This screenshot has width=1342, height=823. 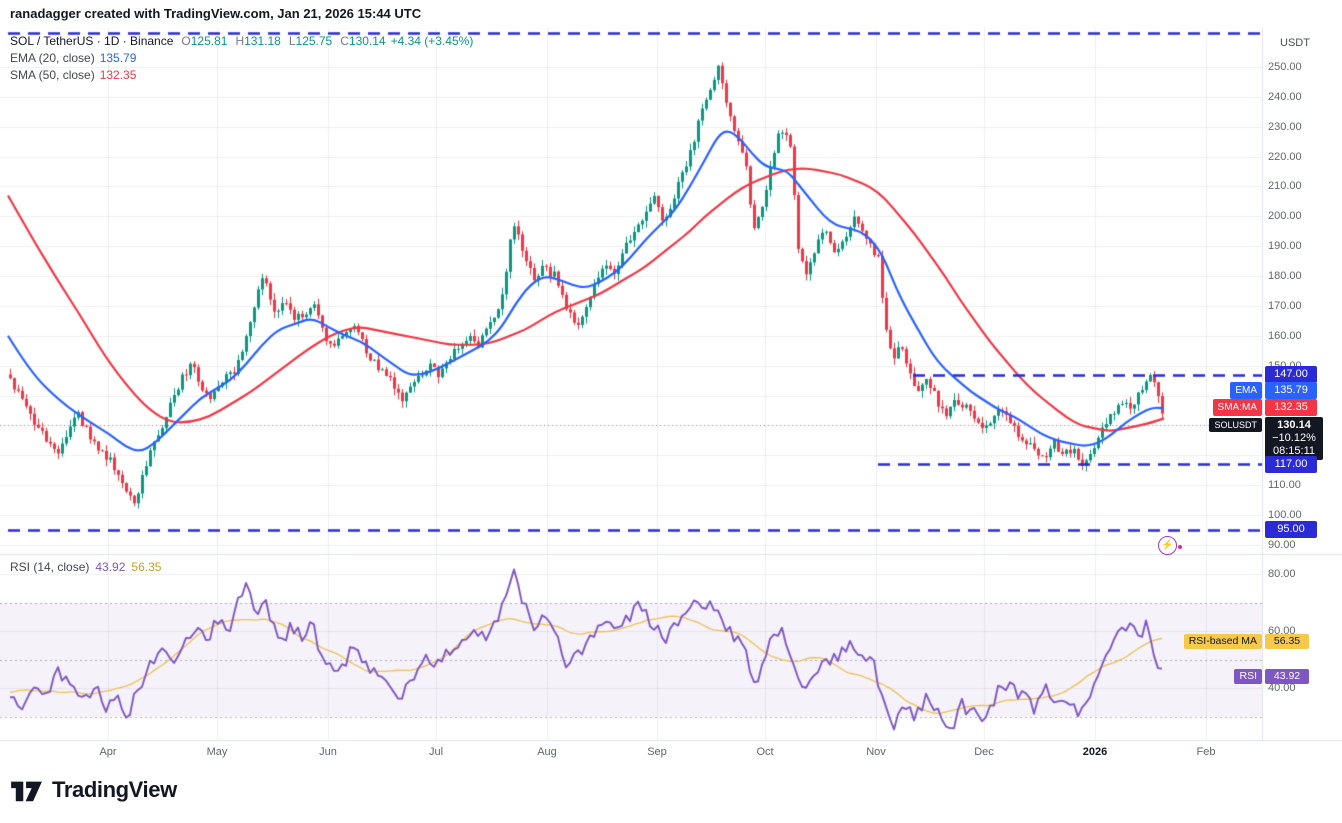 I want to click on price-tick-label: 180.00, so click(x=1285, y=276).